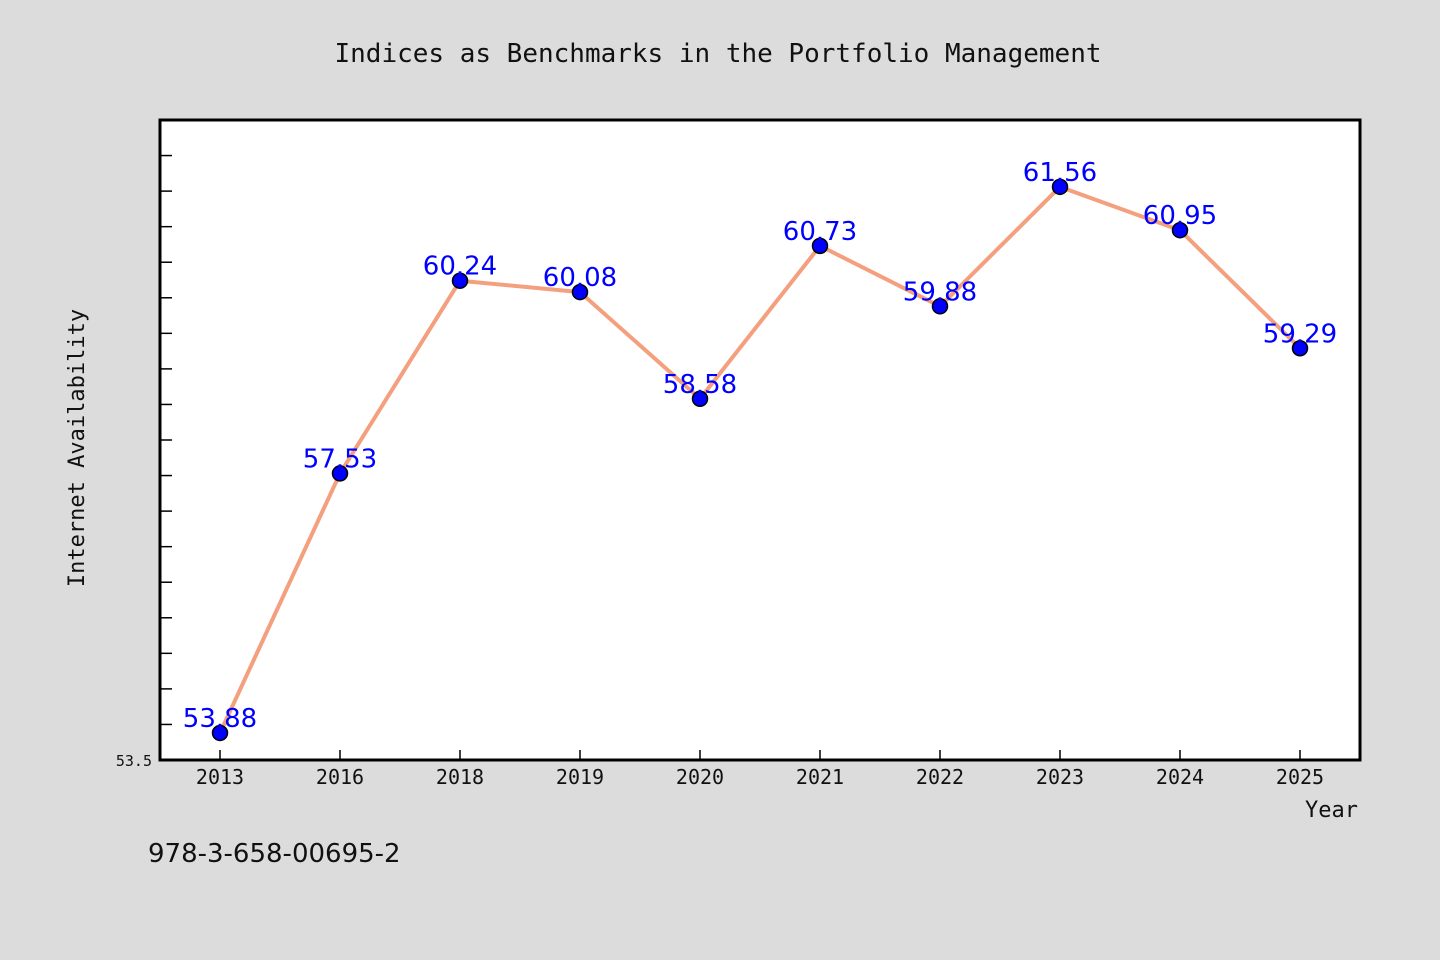  Describe the element at coordinates (580, 777) in the screenshot. I see `x-tick-label: 2019` at that location.